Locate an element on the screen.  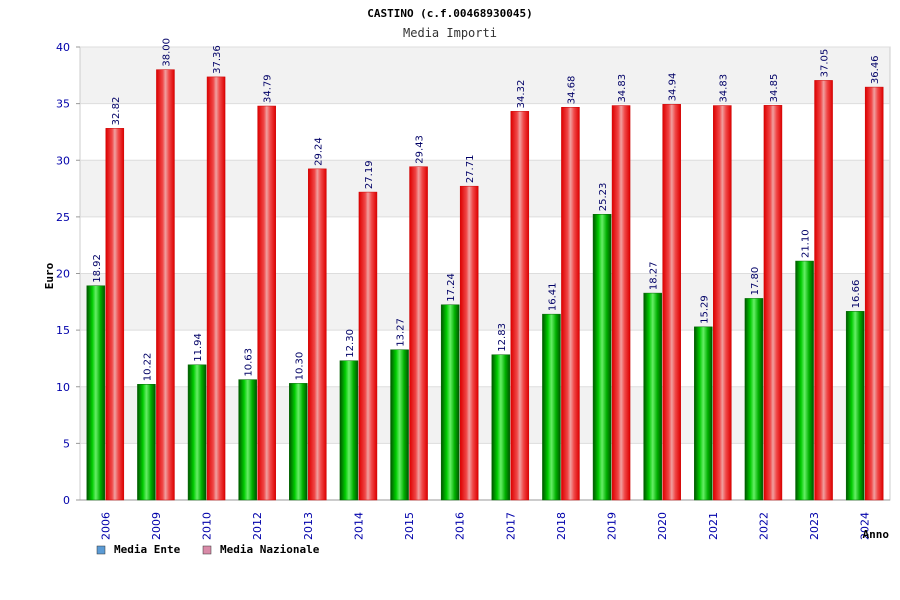
data-label: 34.79 is located at coordinates (268, 88).